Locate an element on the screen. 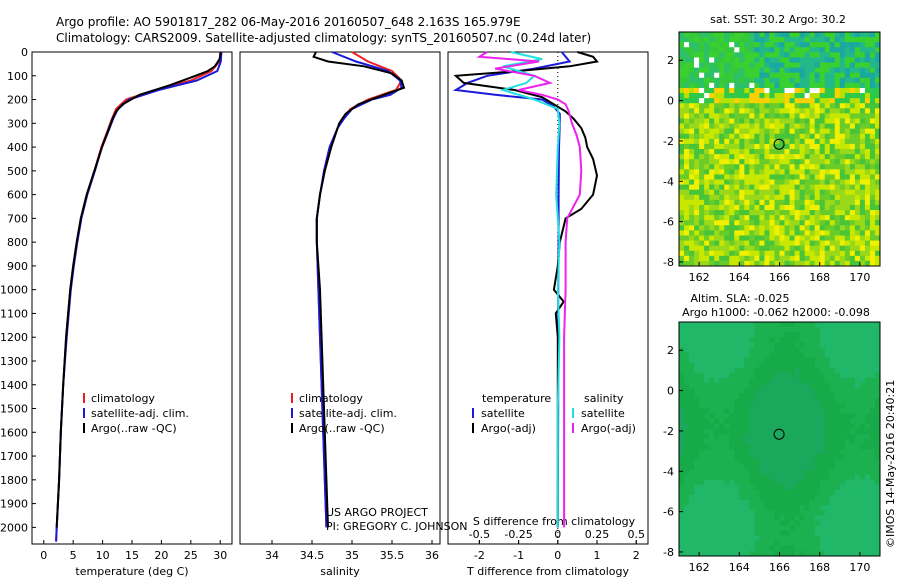 The height and width of the screenshot is (580, 900). depth-tick-label: 1100 is located at coordinates (14, 313).